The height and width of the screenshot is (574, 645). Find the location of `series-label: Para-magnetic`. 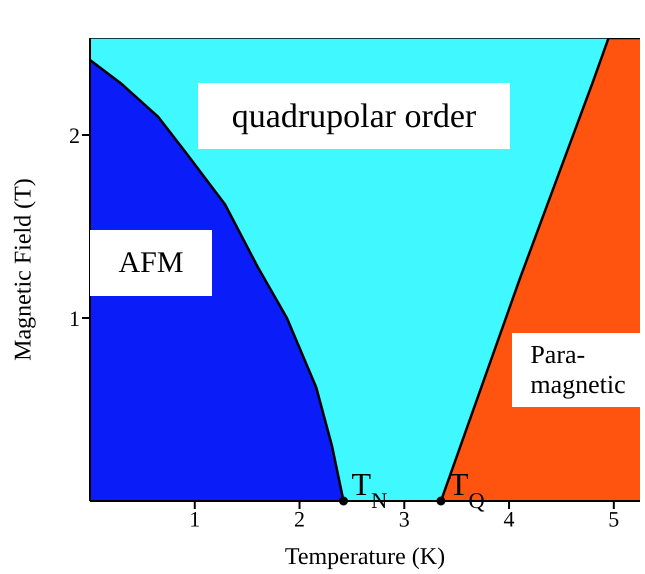

series-label: Para-magnetic is located at coordinates (578, 370).